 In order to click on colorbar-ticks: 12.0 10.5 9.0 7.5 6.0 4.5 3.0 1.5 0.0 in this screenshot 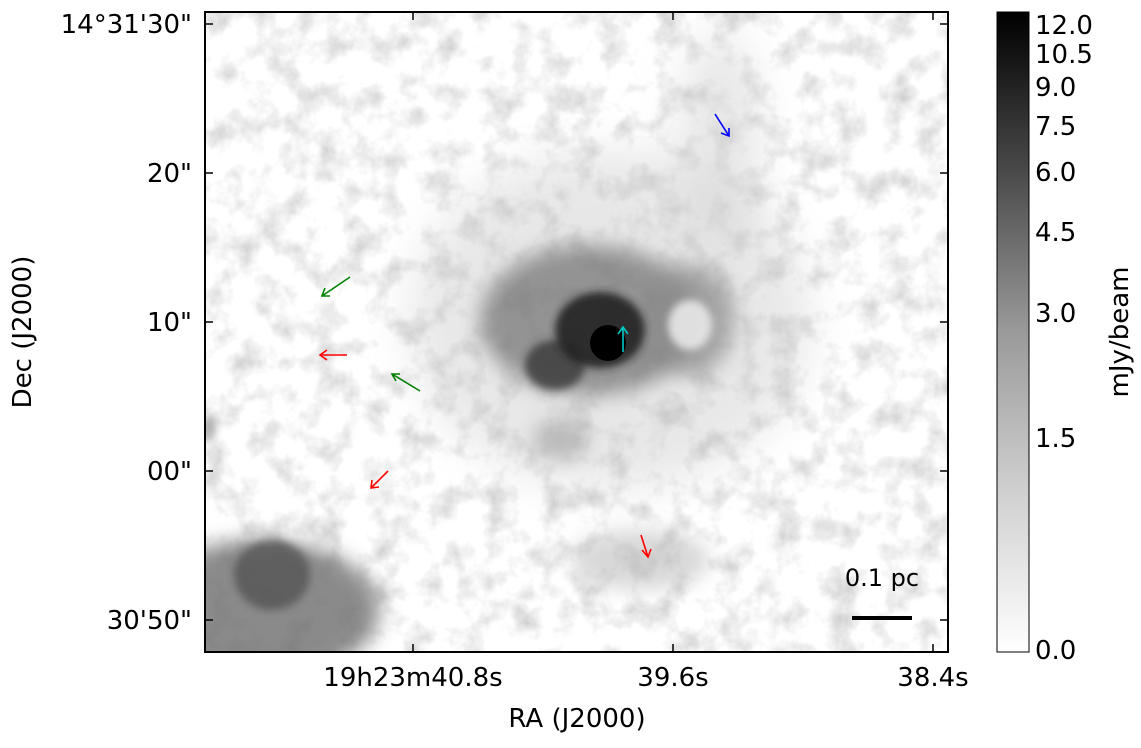, I will do `click(1064, 338)`.